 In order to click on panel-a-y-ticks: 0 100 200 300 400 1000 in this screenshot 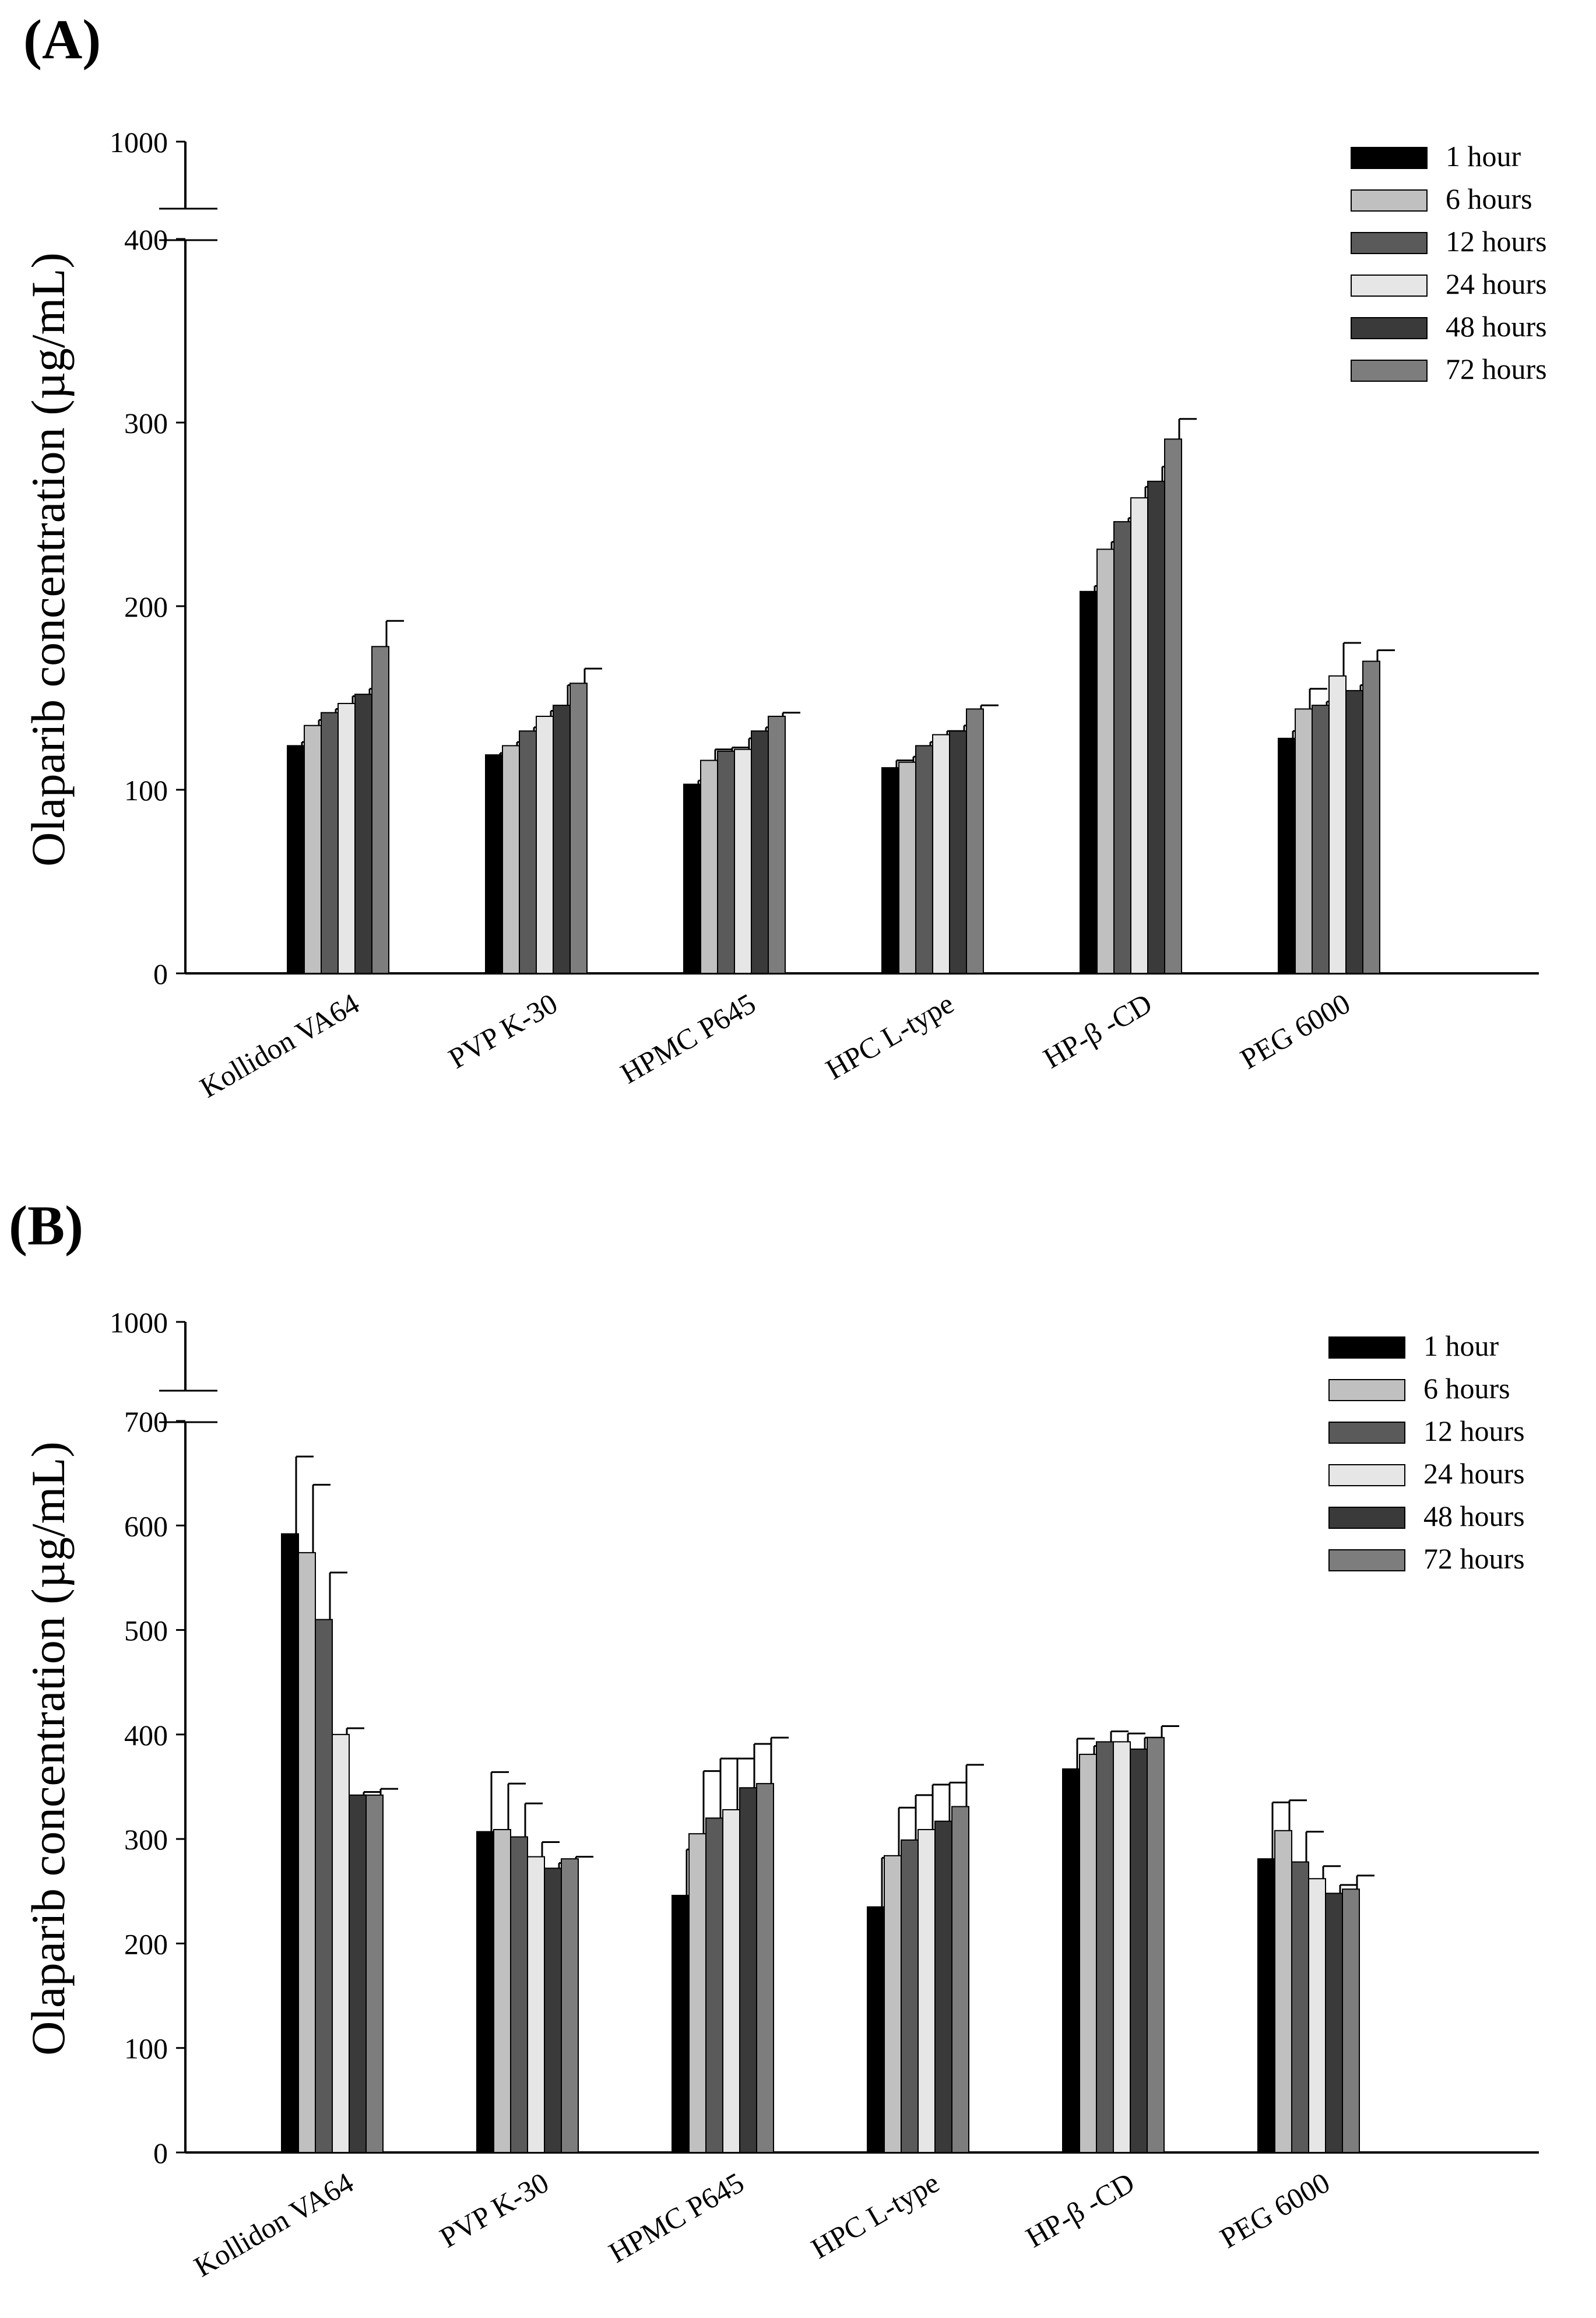, I will do `click(147, 558)`.